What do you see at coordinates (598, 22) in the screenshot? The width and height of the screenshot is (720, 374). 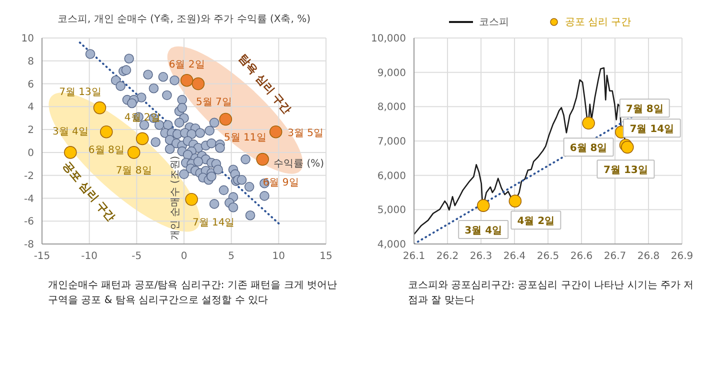 I see `legend-label: 공포 심리 구간` at bounding box center [598, 22].